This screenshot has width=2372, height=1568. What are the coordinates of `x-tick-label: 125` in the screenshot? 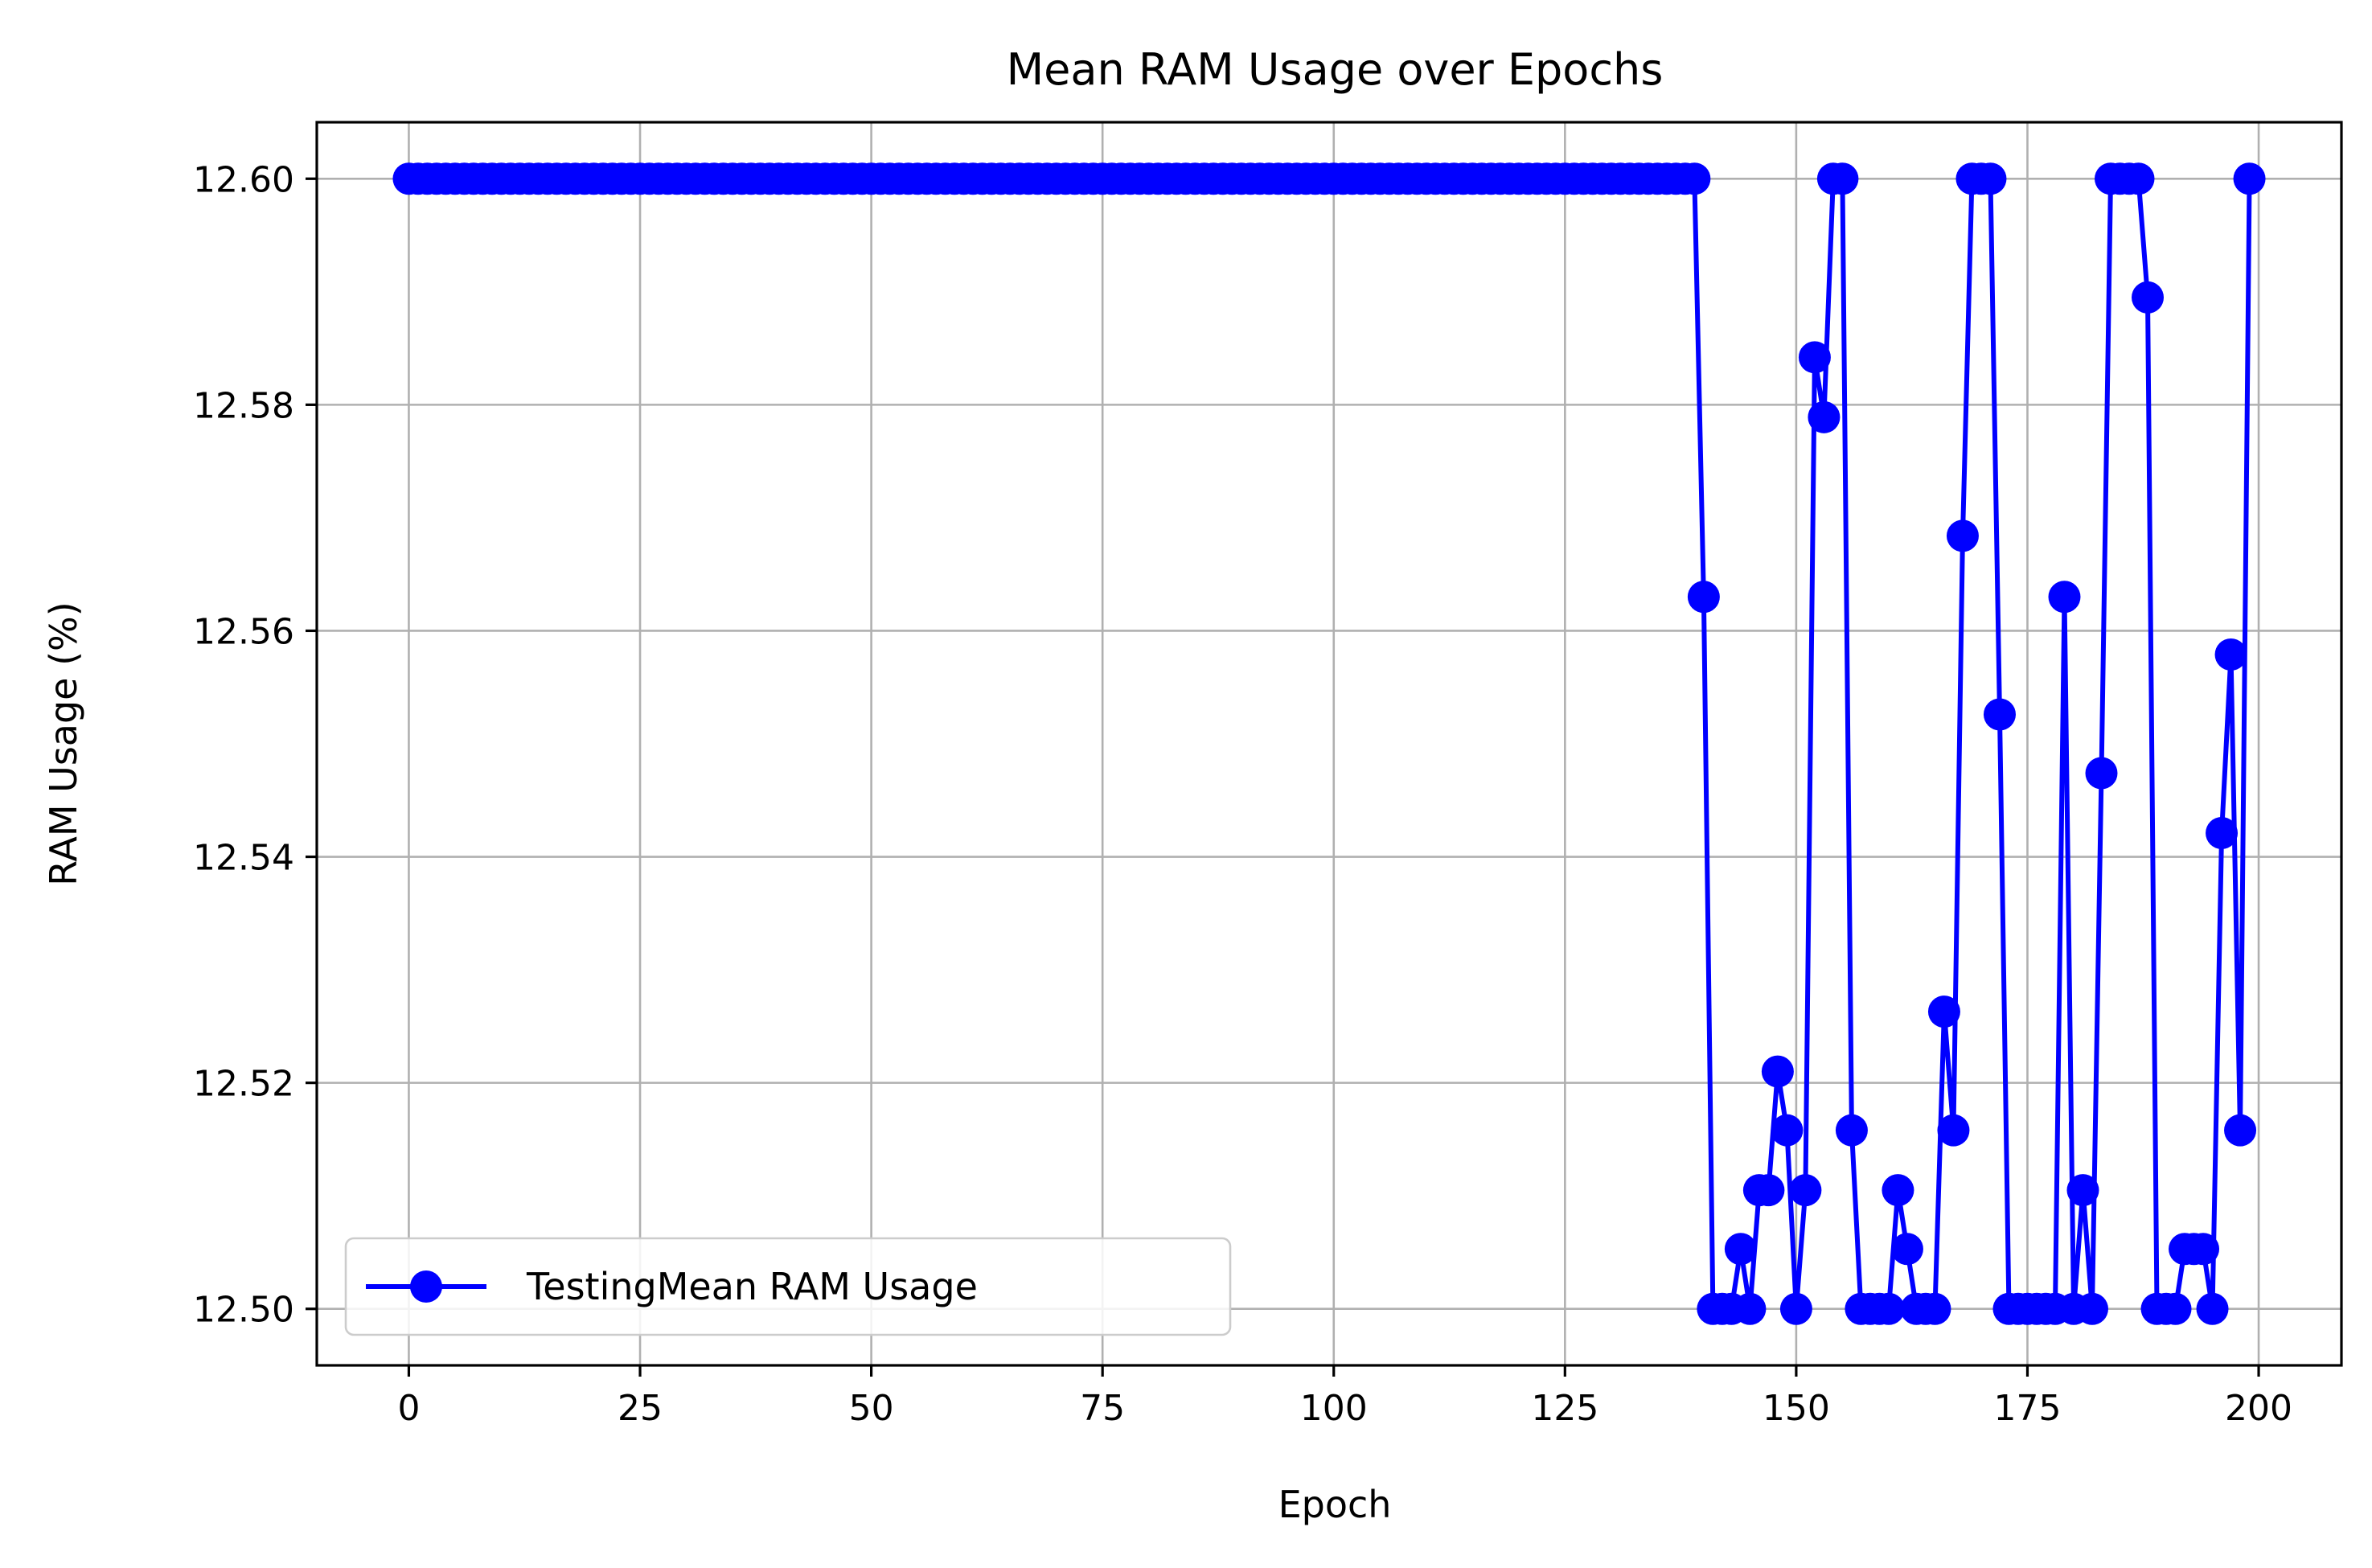 It's located at (1564, 1408).